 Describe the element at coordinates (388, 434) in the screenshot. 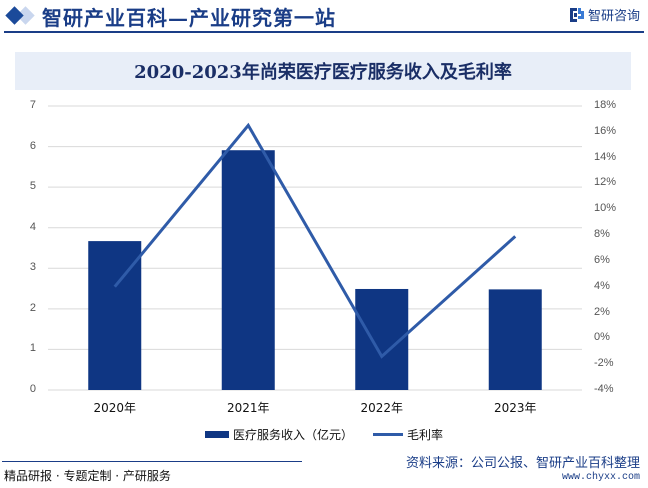

I see `legend-line-swatch-icon` at that location.